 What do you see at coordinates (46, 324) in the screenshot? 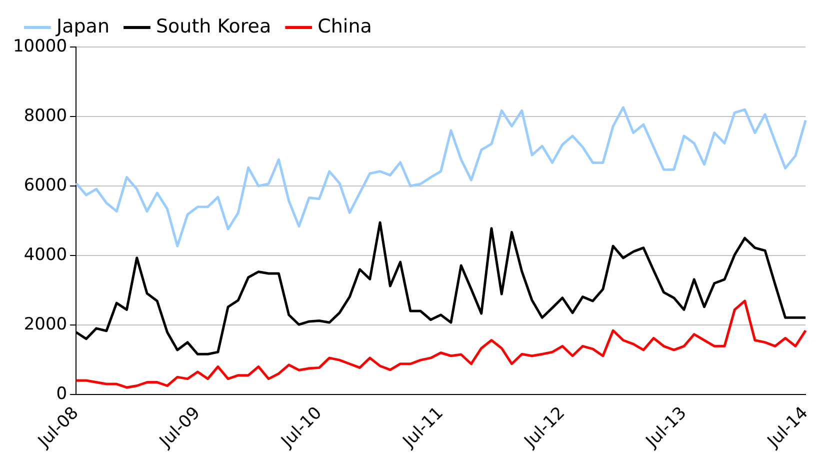
I see `y-tick-label: 2000` at bounding box center [46, 324].